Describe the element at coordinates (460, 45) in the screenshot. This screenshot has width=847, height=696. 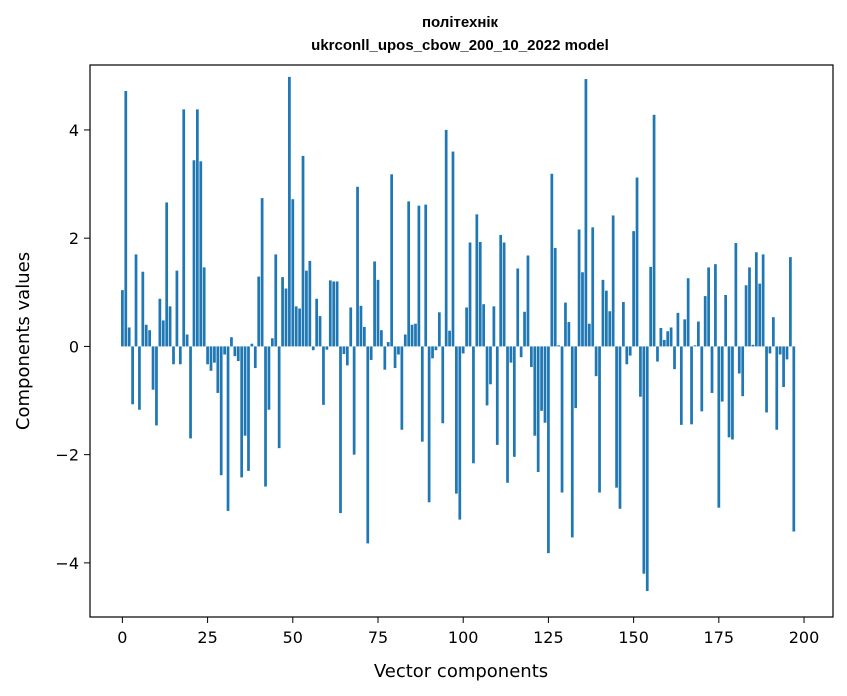
I see `chart-subtitle: ukrconll_upos_cbow_200_10_2022 model` at that location.